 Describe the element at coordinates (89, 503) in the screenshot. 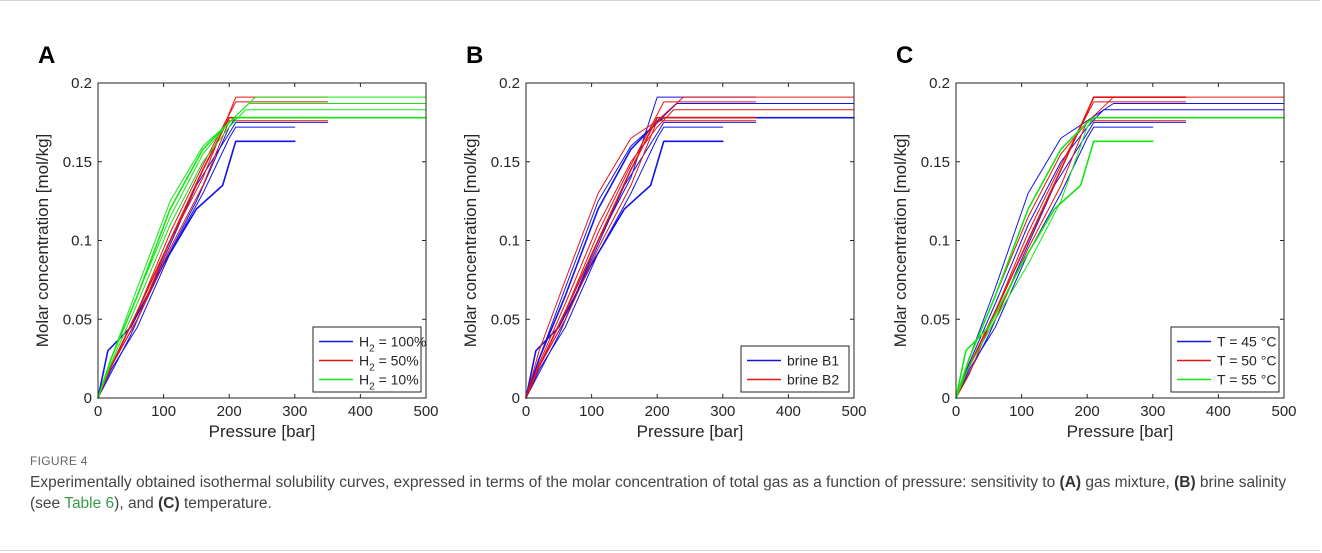

I see `table-link: Table 6` at that location.